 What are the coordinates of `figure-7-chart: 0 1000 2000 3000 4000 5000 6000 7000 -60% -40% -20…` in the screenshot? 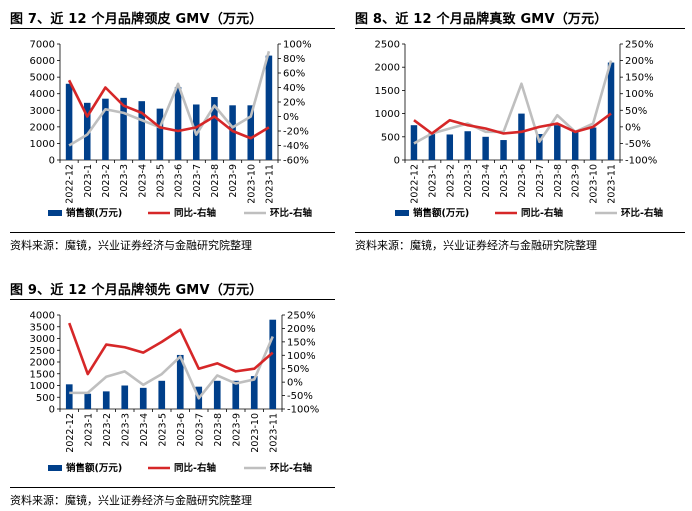 It's located at (171, 130).